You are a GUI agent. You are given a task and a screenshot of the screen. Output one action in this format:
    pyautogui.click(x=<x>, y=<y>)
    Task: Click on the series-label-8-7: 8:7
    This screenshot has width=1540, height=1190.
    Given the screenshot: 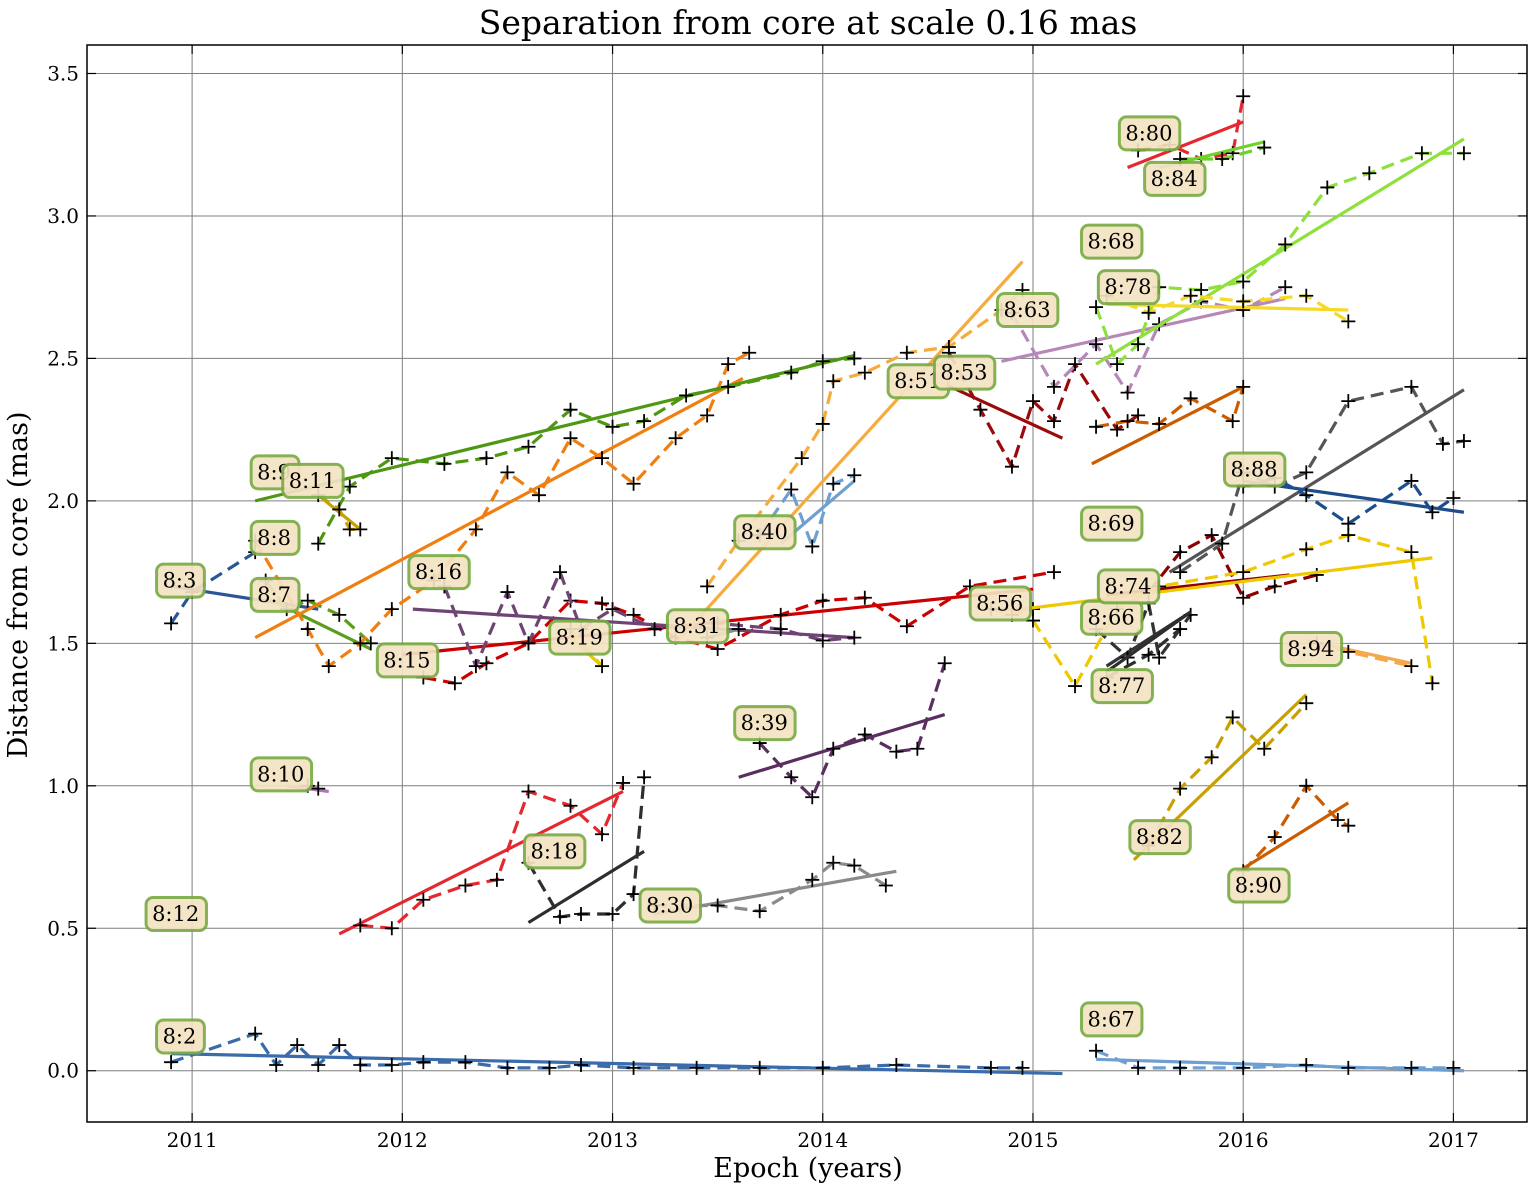 What is the action you would take?
    pyautogui.click(x=275, y=594)
    